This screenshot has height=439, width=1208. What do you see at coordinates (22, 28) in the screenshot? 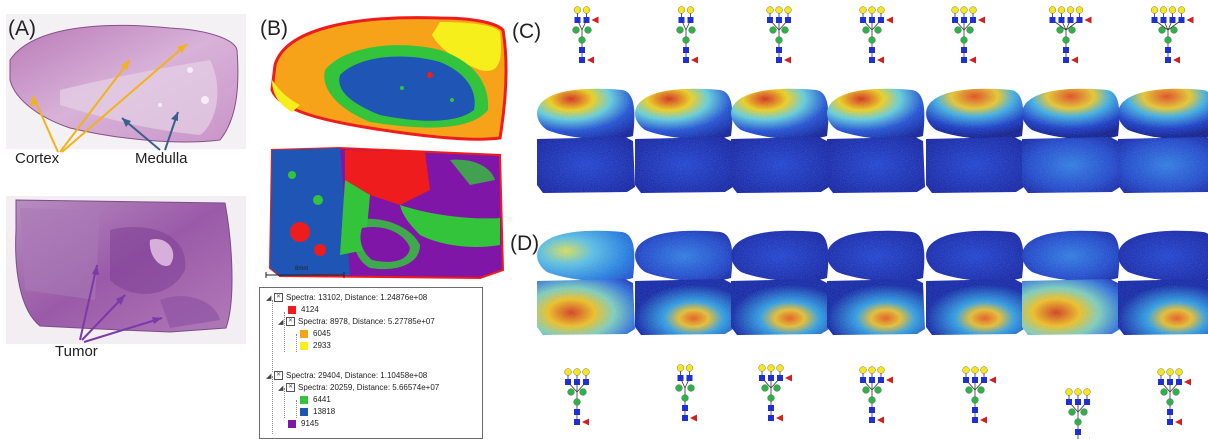
I see `panel-a-label: (A)` at bounding box center [22, 28].